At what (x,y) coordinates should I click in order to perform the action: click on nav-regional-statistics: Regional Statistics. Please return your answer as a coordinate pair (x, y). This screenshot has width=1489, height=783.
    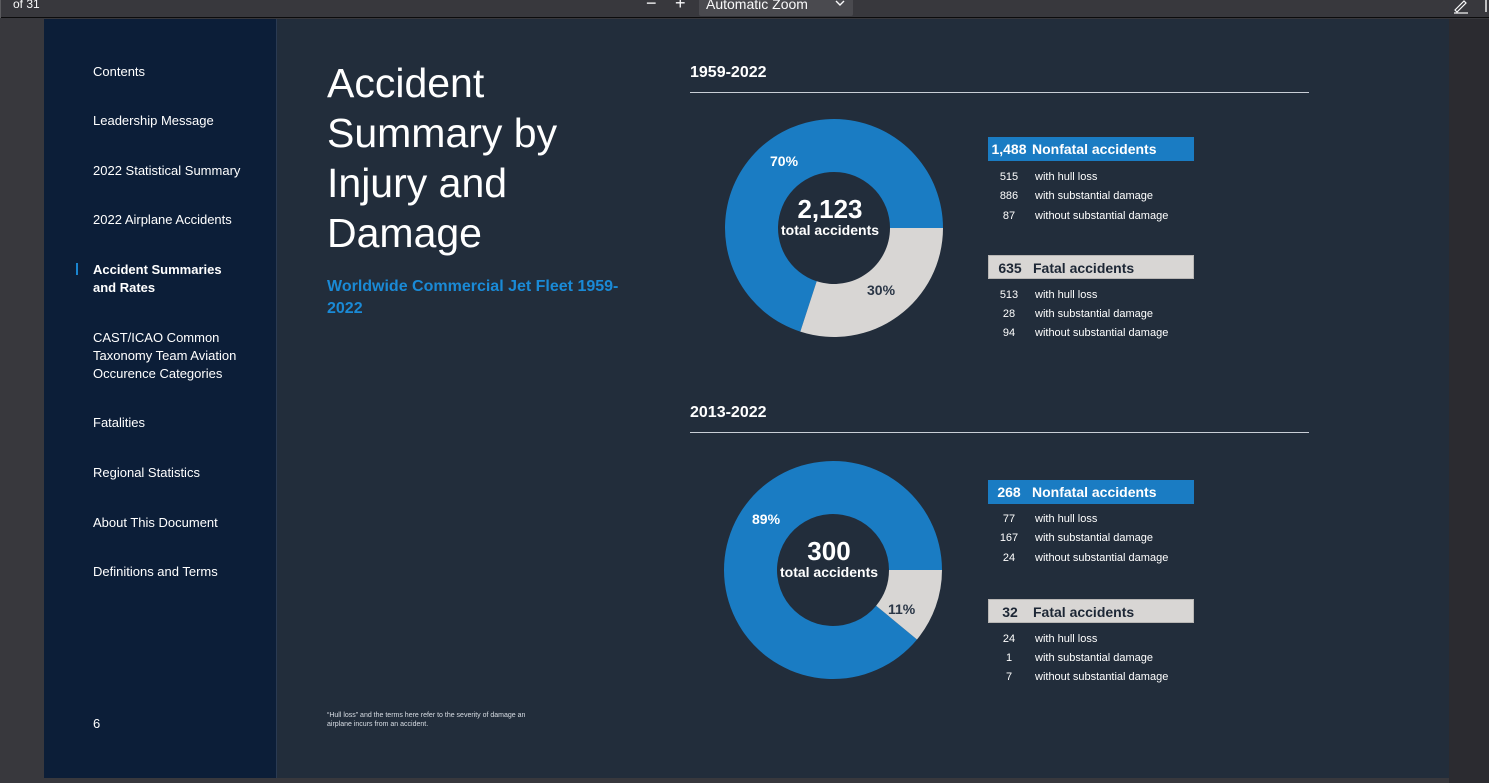
    Looking at the image, I should click on (146, 472).